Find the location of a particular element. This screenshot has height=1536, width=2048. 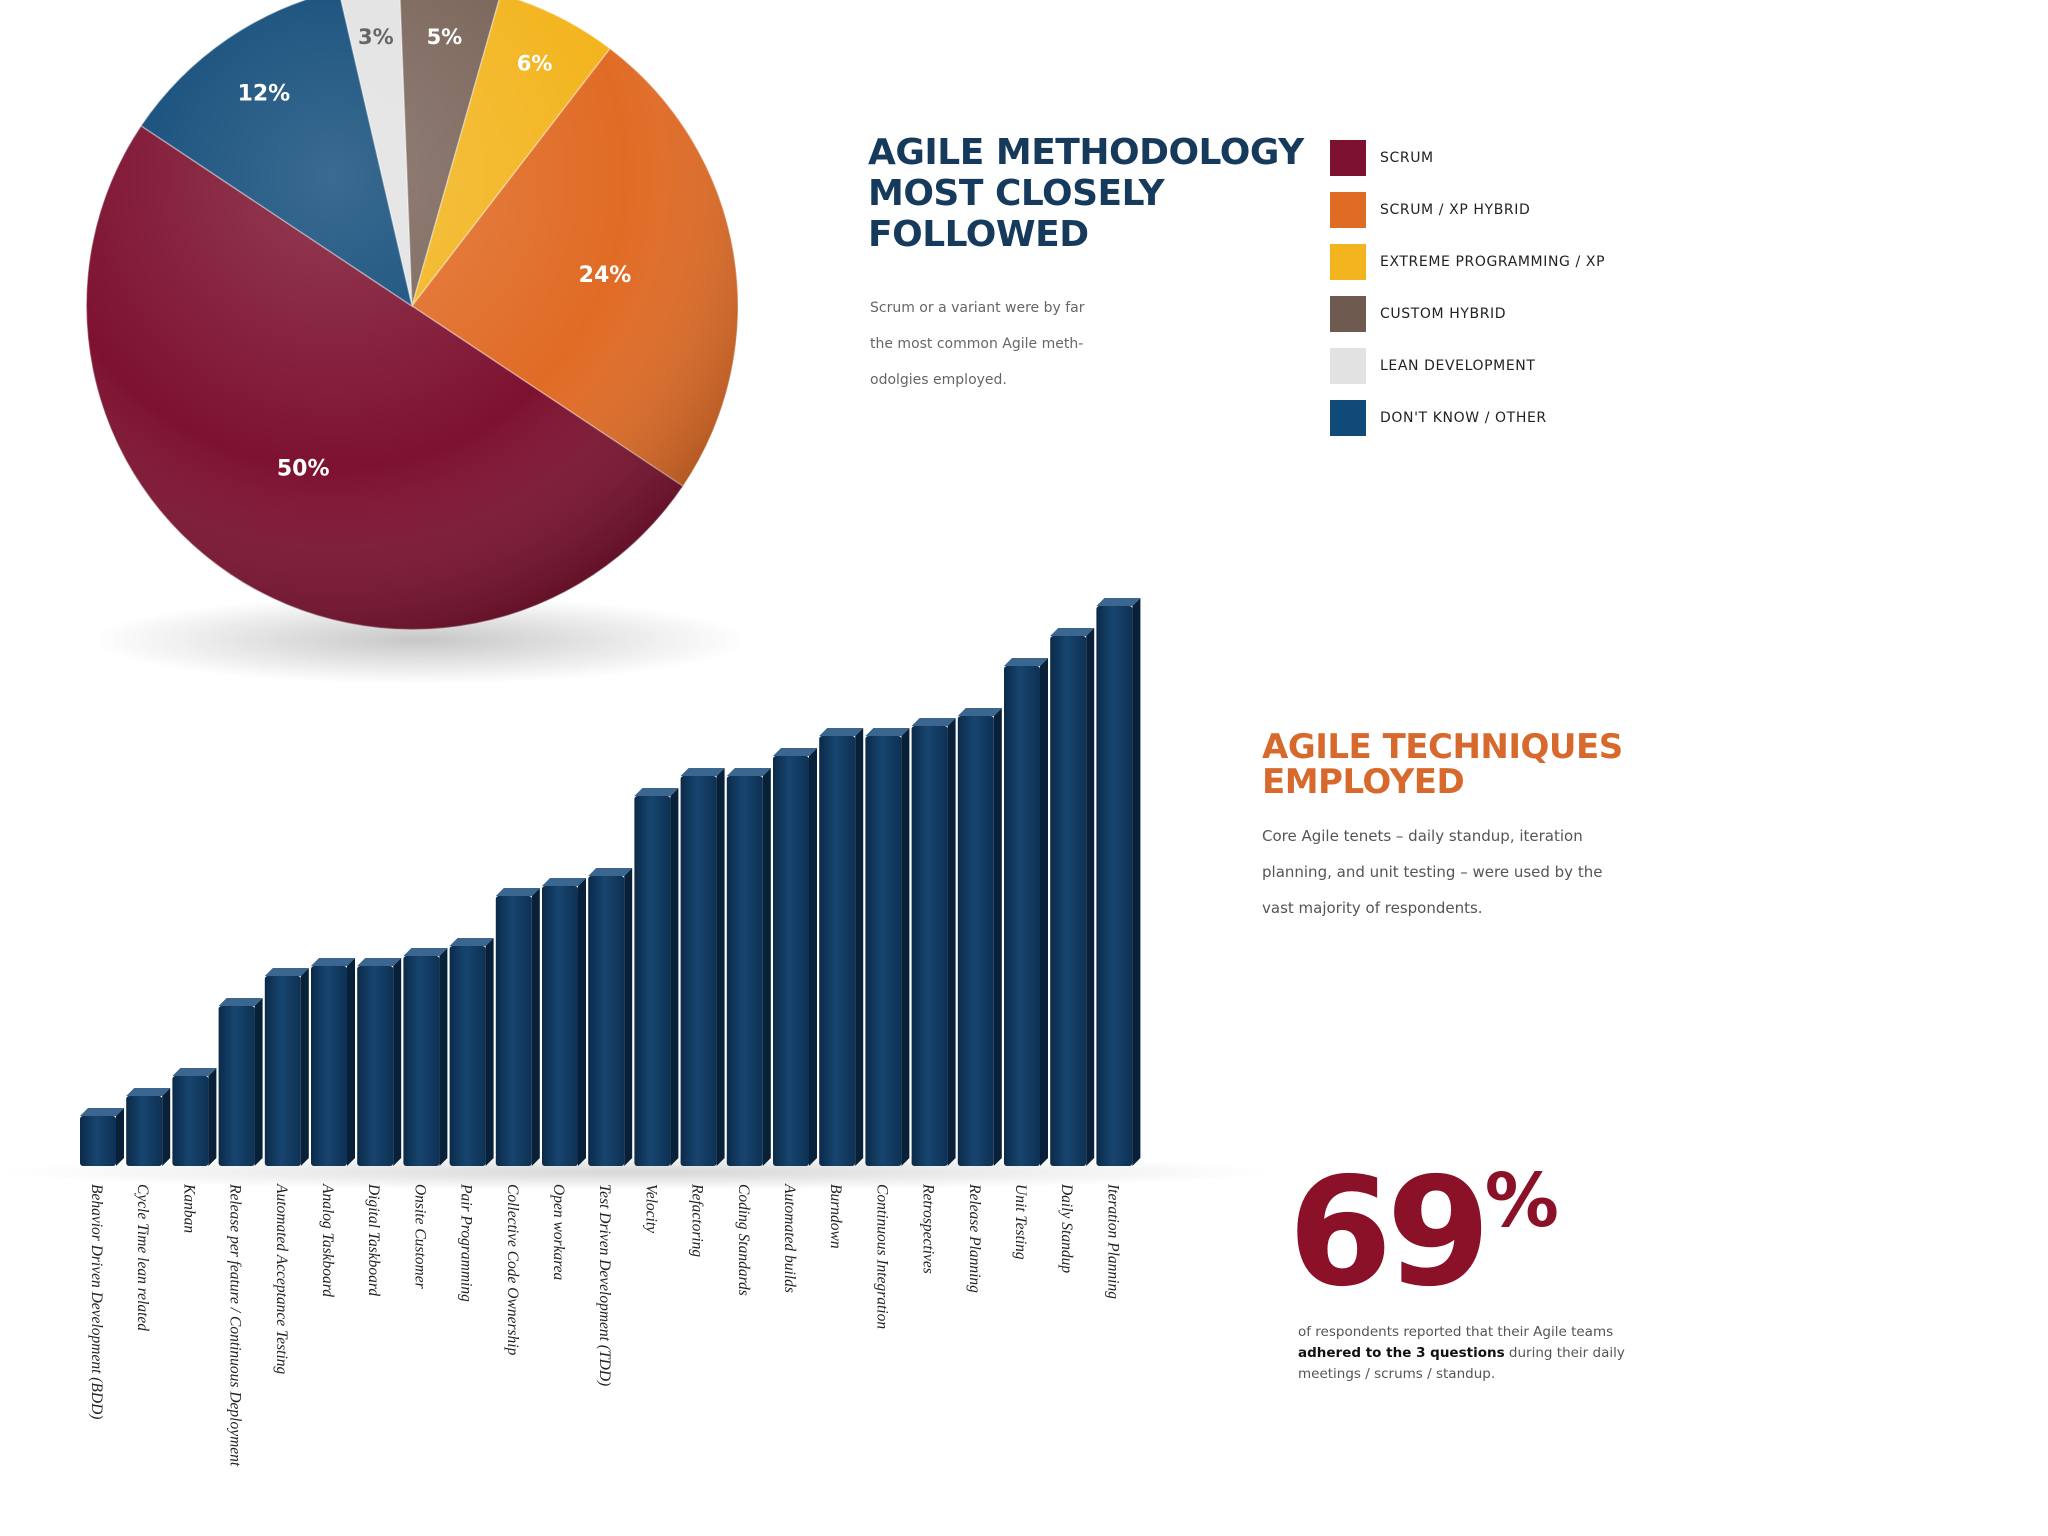

bar-continuous-integration is located at coordinates (887, 947).